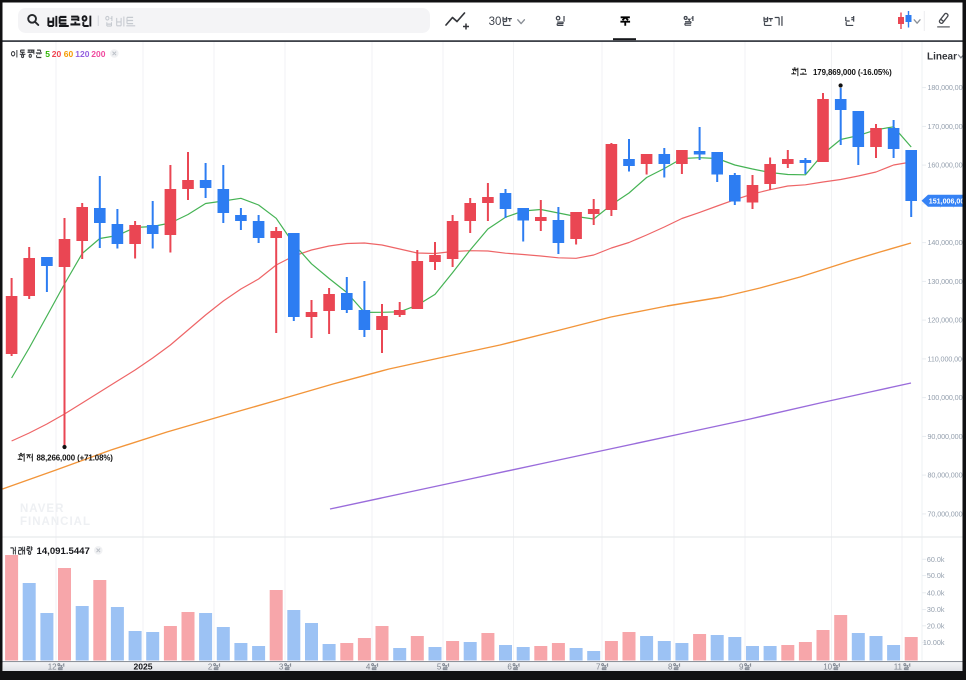 The image size is (966, 680). What do you see at coordinates (439, 666) in the screenshot?
I see `svg-text: 5` at bounding box center [439, 666].